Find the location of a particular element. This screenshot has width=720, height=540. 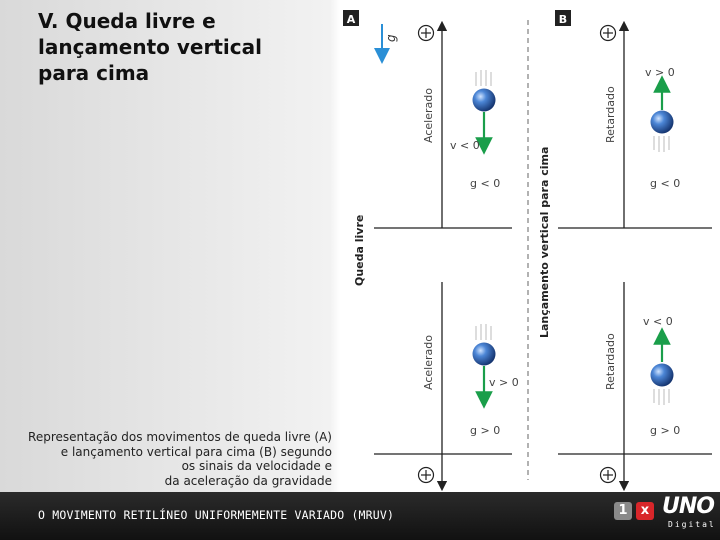

a-bottom-acceleration: g > 0 is located at coordinates (485, 430).